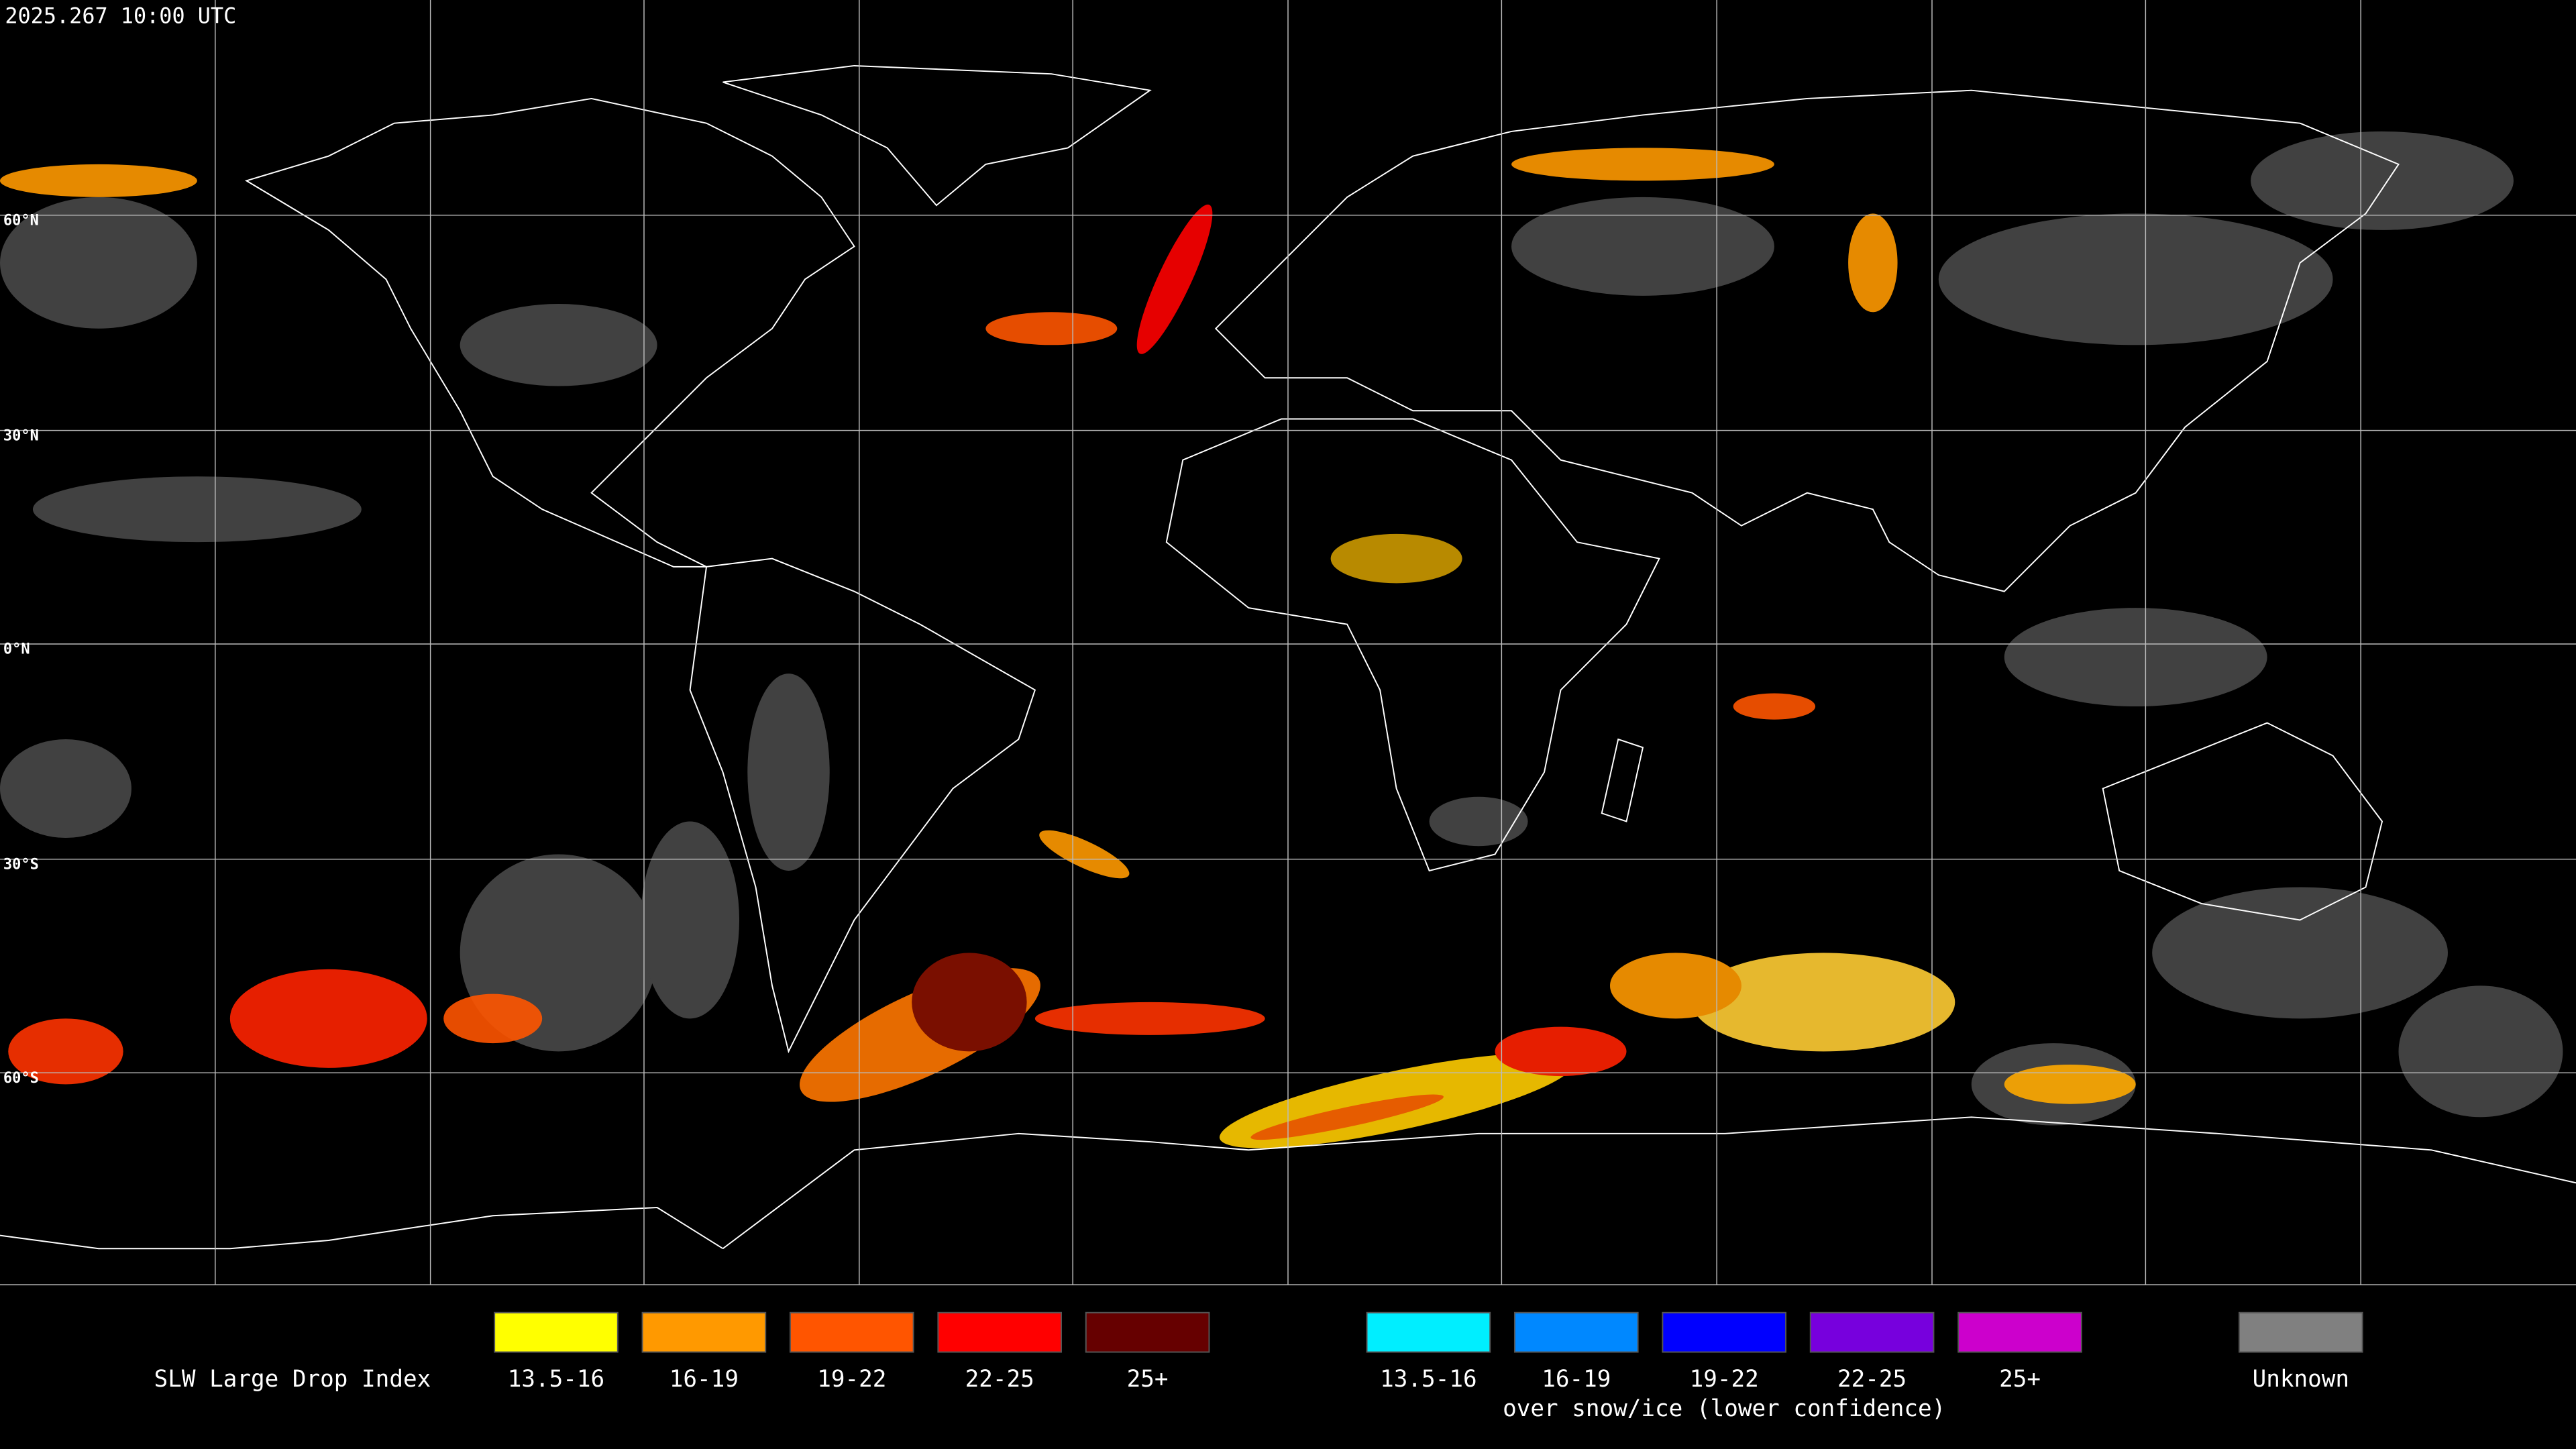  Describe the element at coordinates (16, 649) in the screenshot. I see `latitude-label: 0°N` at that location.